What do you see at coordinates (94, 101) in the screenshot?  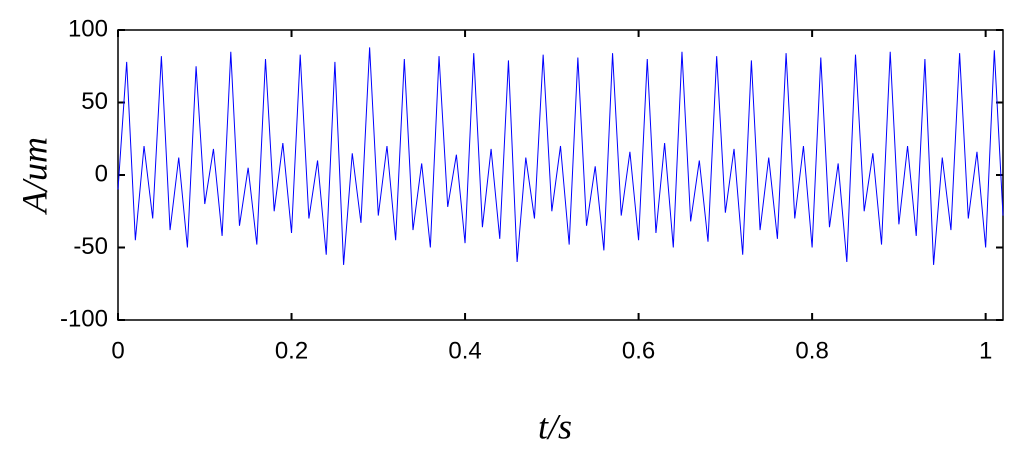 I see `y-tick-label: 50` at bounding box center [94, 101].